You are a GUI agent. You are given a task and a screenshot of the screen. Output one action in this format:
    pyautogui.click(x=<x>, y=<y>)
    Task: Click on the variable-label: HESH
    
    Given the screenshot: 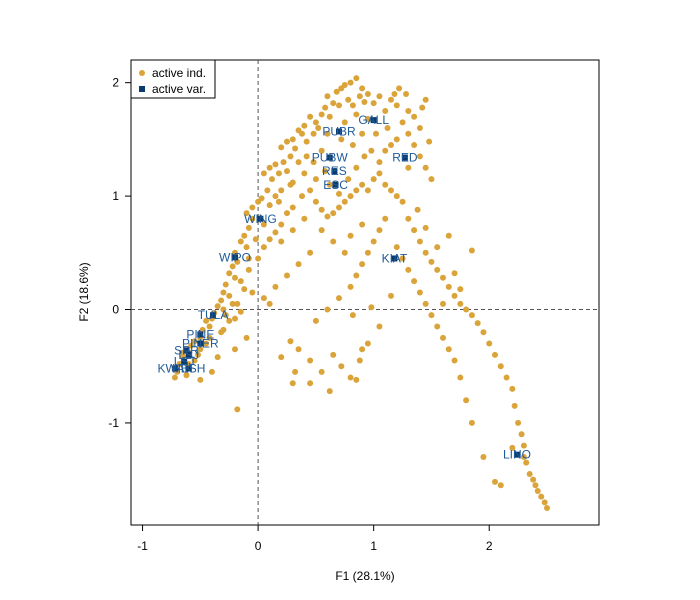 What is the action you would take?
    pyautogui.click(x=188, y=368)
    